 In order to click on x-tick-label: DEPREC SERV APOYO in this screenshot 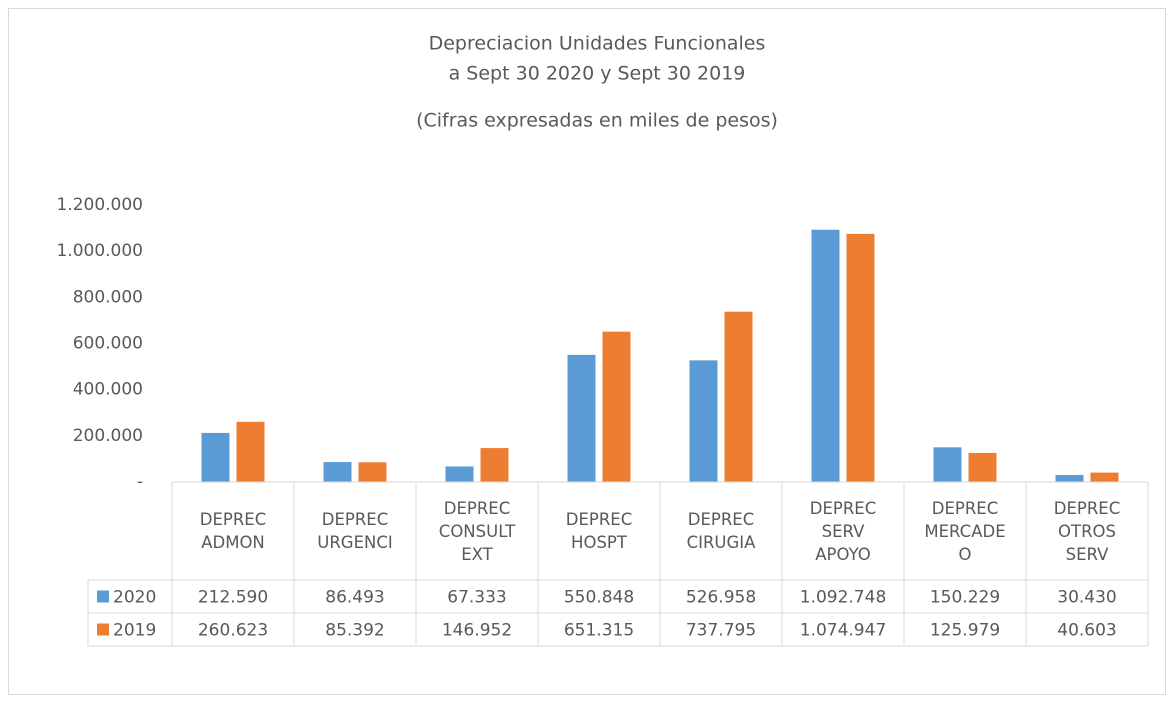, I will do `click(843, 531)`.